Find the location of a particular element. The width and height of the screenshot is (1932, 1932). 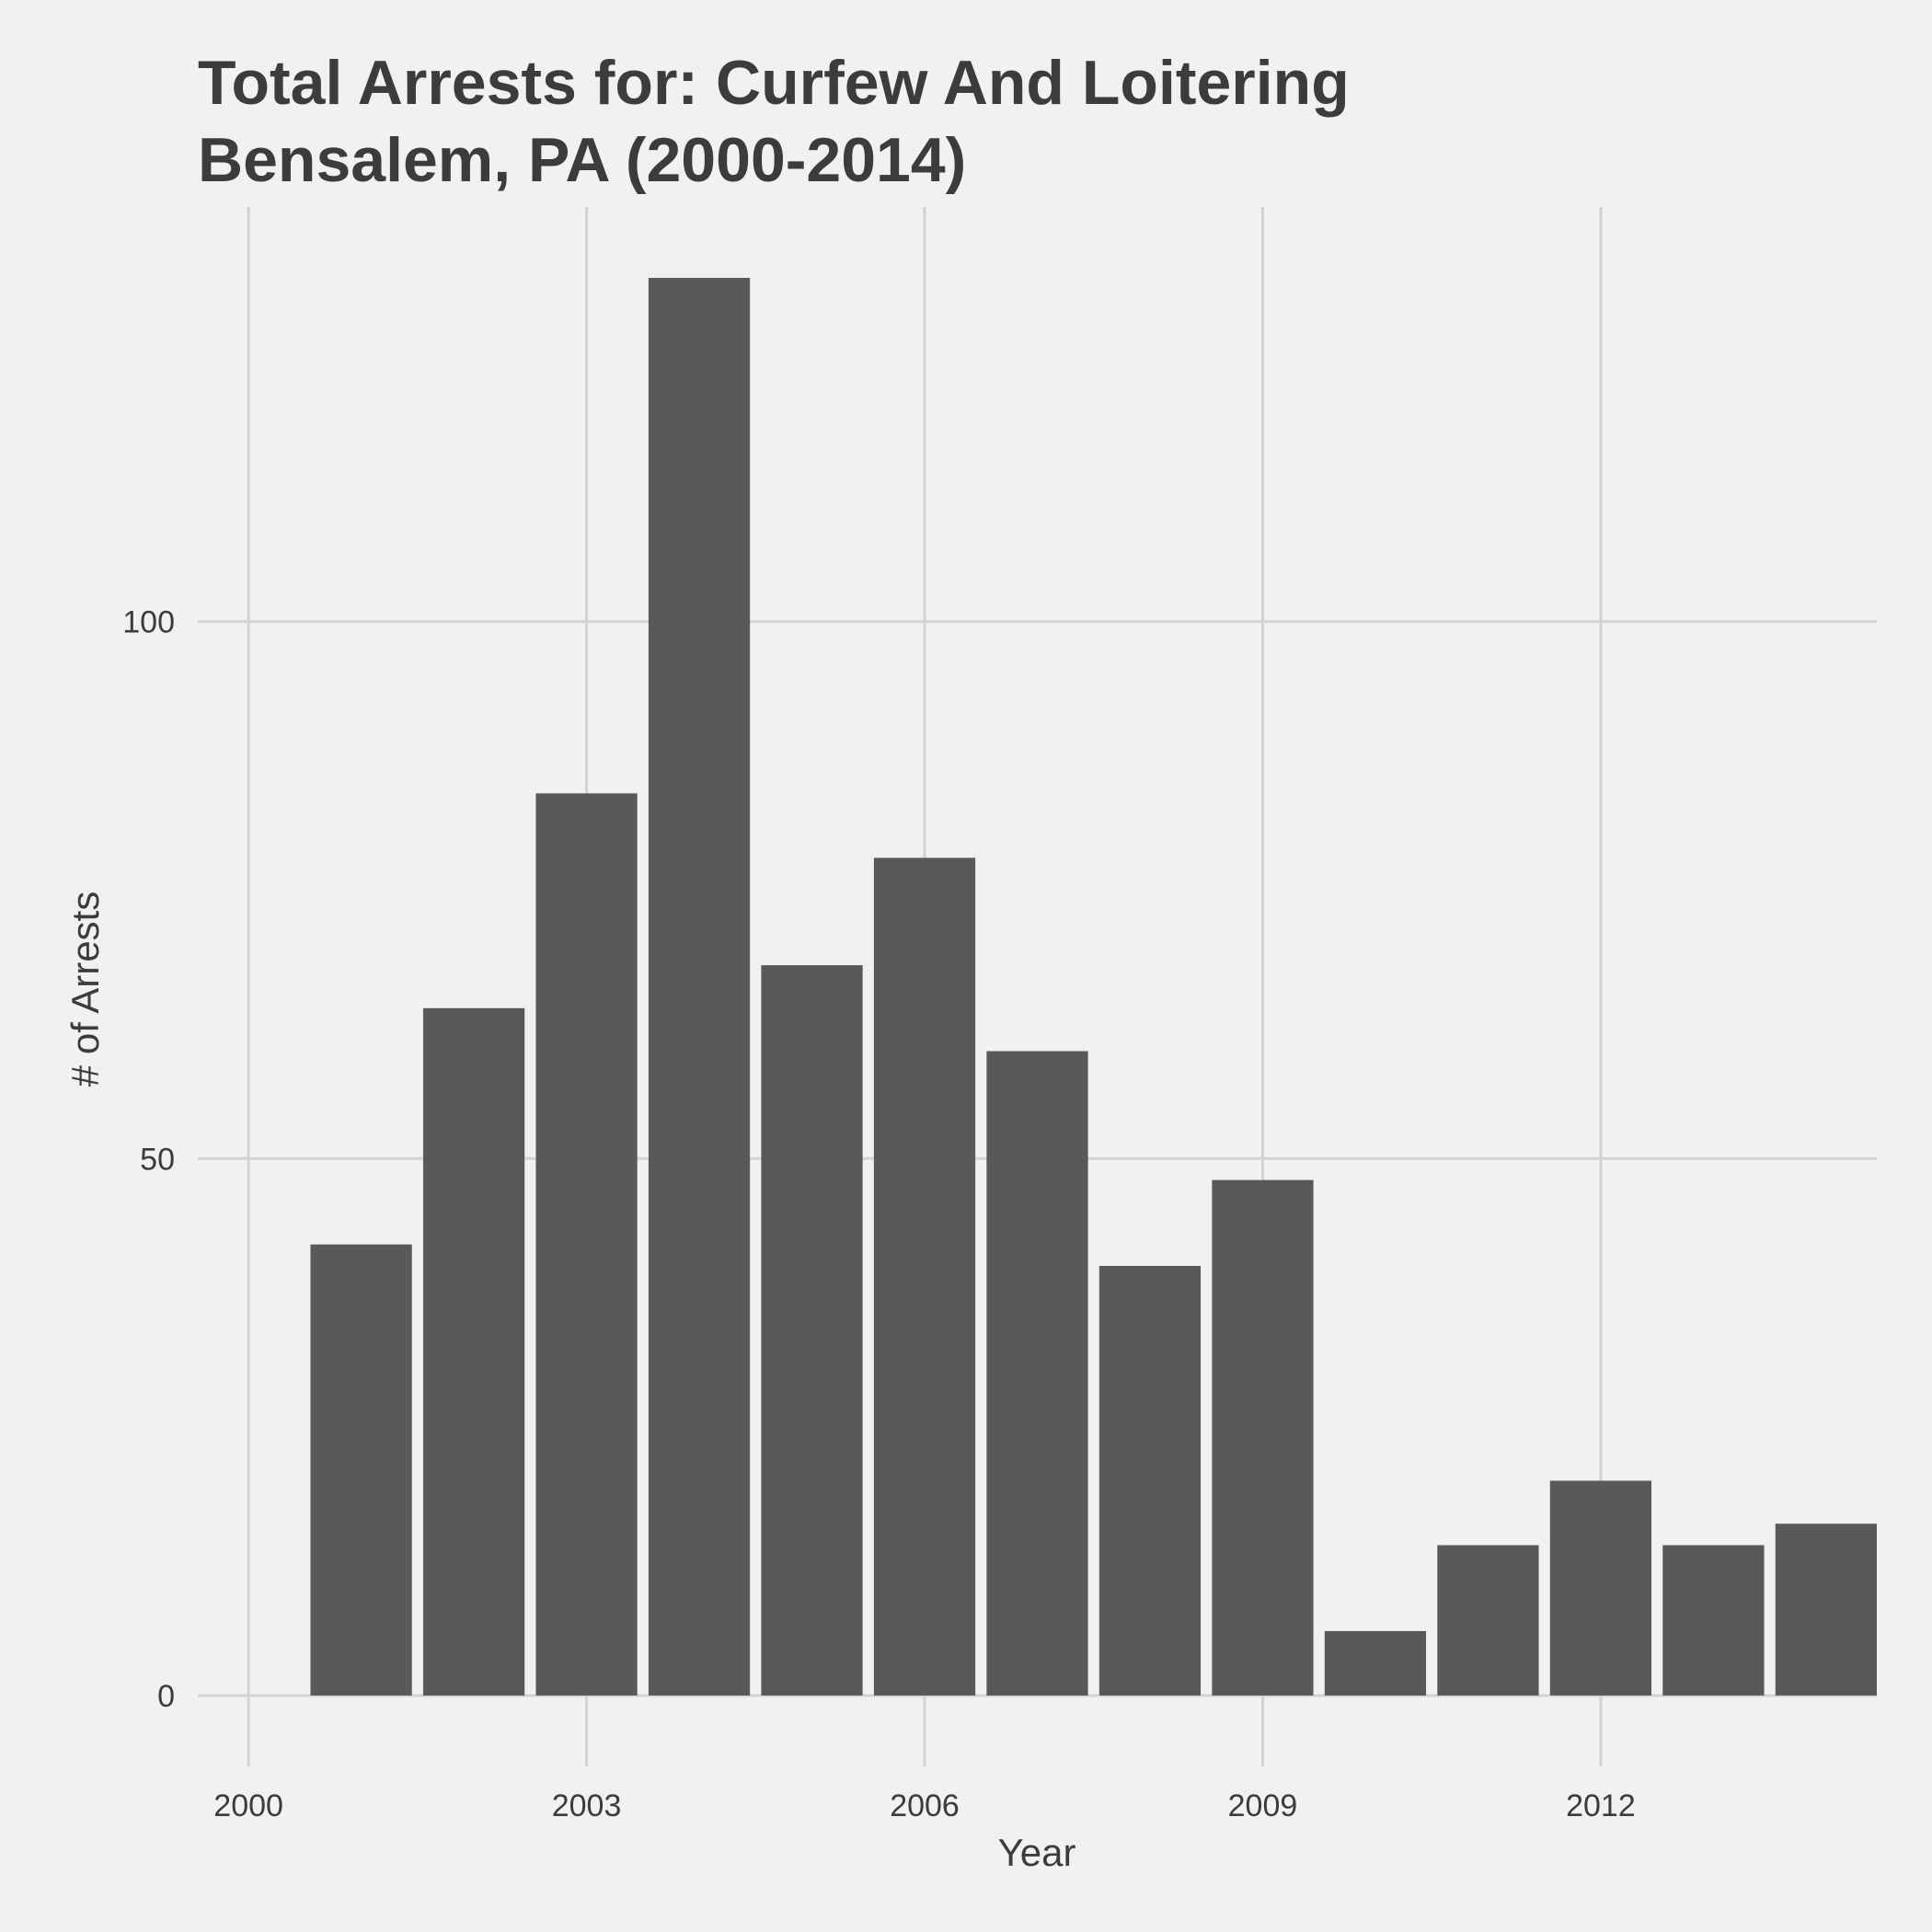

chart-subtitle: Bensalem, PA (2000-2014) is located at coordinates (582, 160).